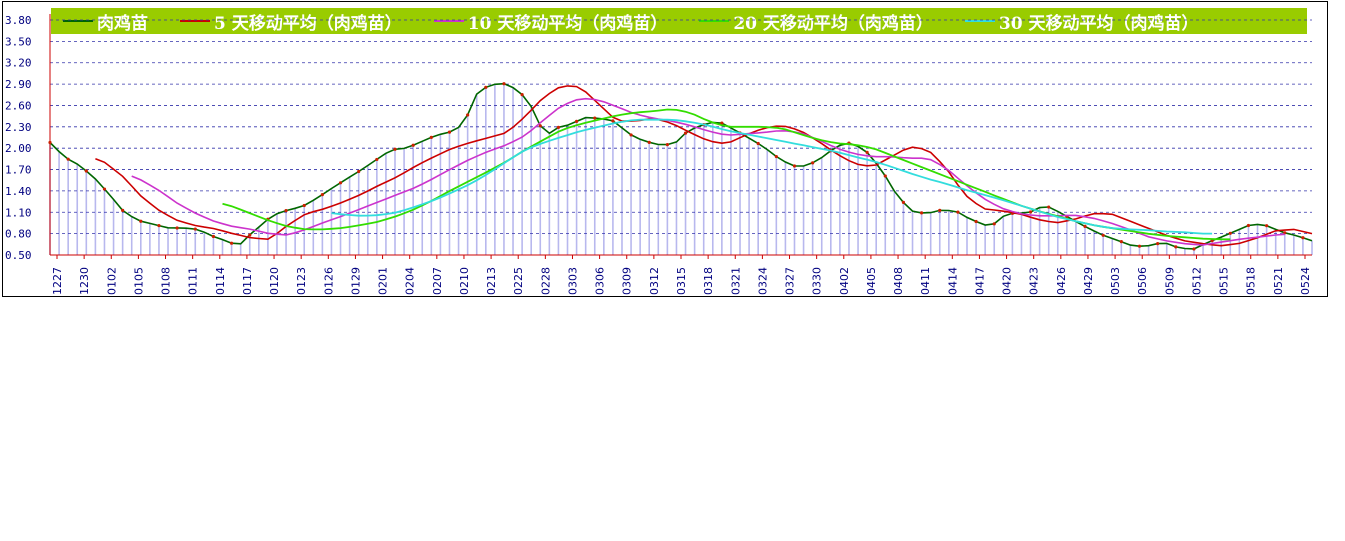 Image resolution: width=1345 pixels, height=541 pixels. Describe the element at coordinates (138, 281) in the screenshot. I see `x-tick-label: 0105` at that location.